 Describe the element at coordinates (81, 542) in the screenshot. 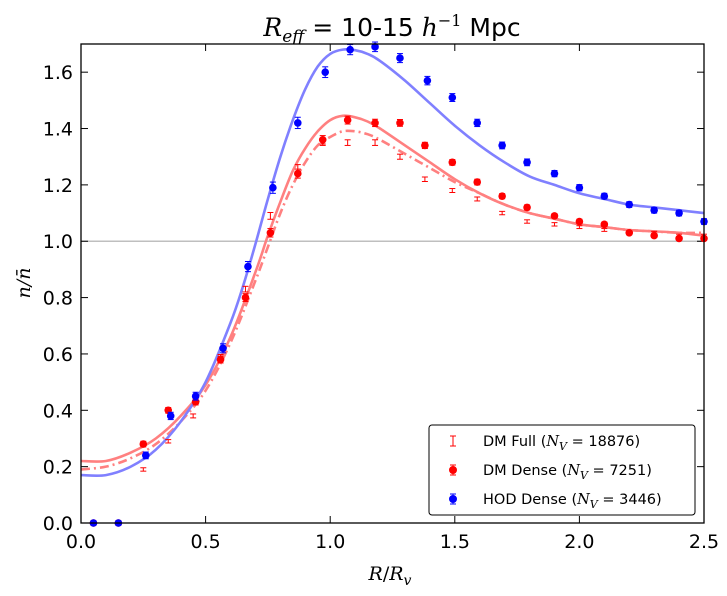

I see `x-tick-label: 0.0` at that location.